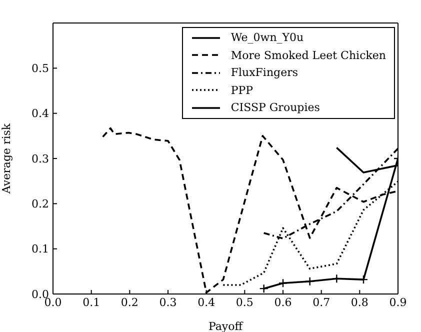  I want to click on x-tick-label: 0.5, so click(245, 302).